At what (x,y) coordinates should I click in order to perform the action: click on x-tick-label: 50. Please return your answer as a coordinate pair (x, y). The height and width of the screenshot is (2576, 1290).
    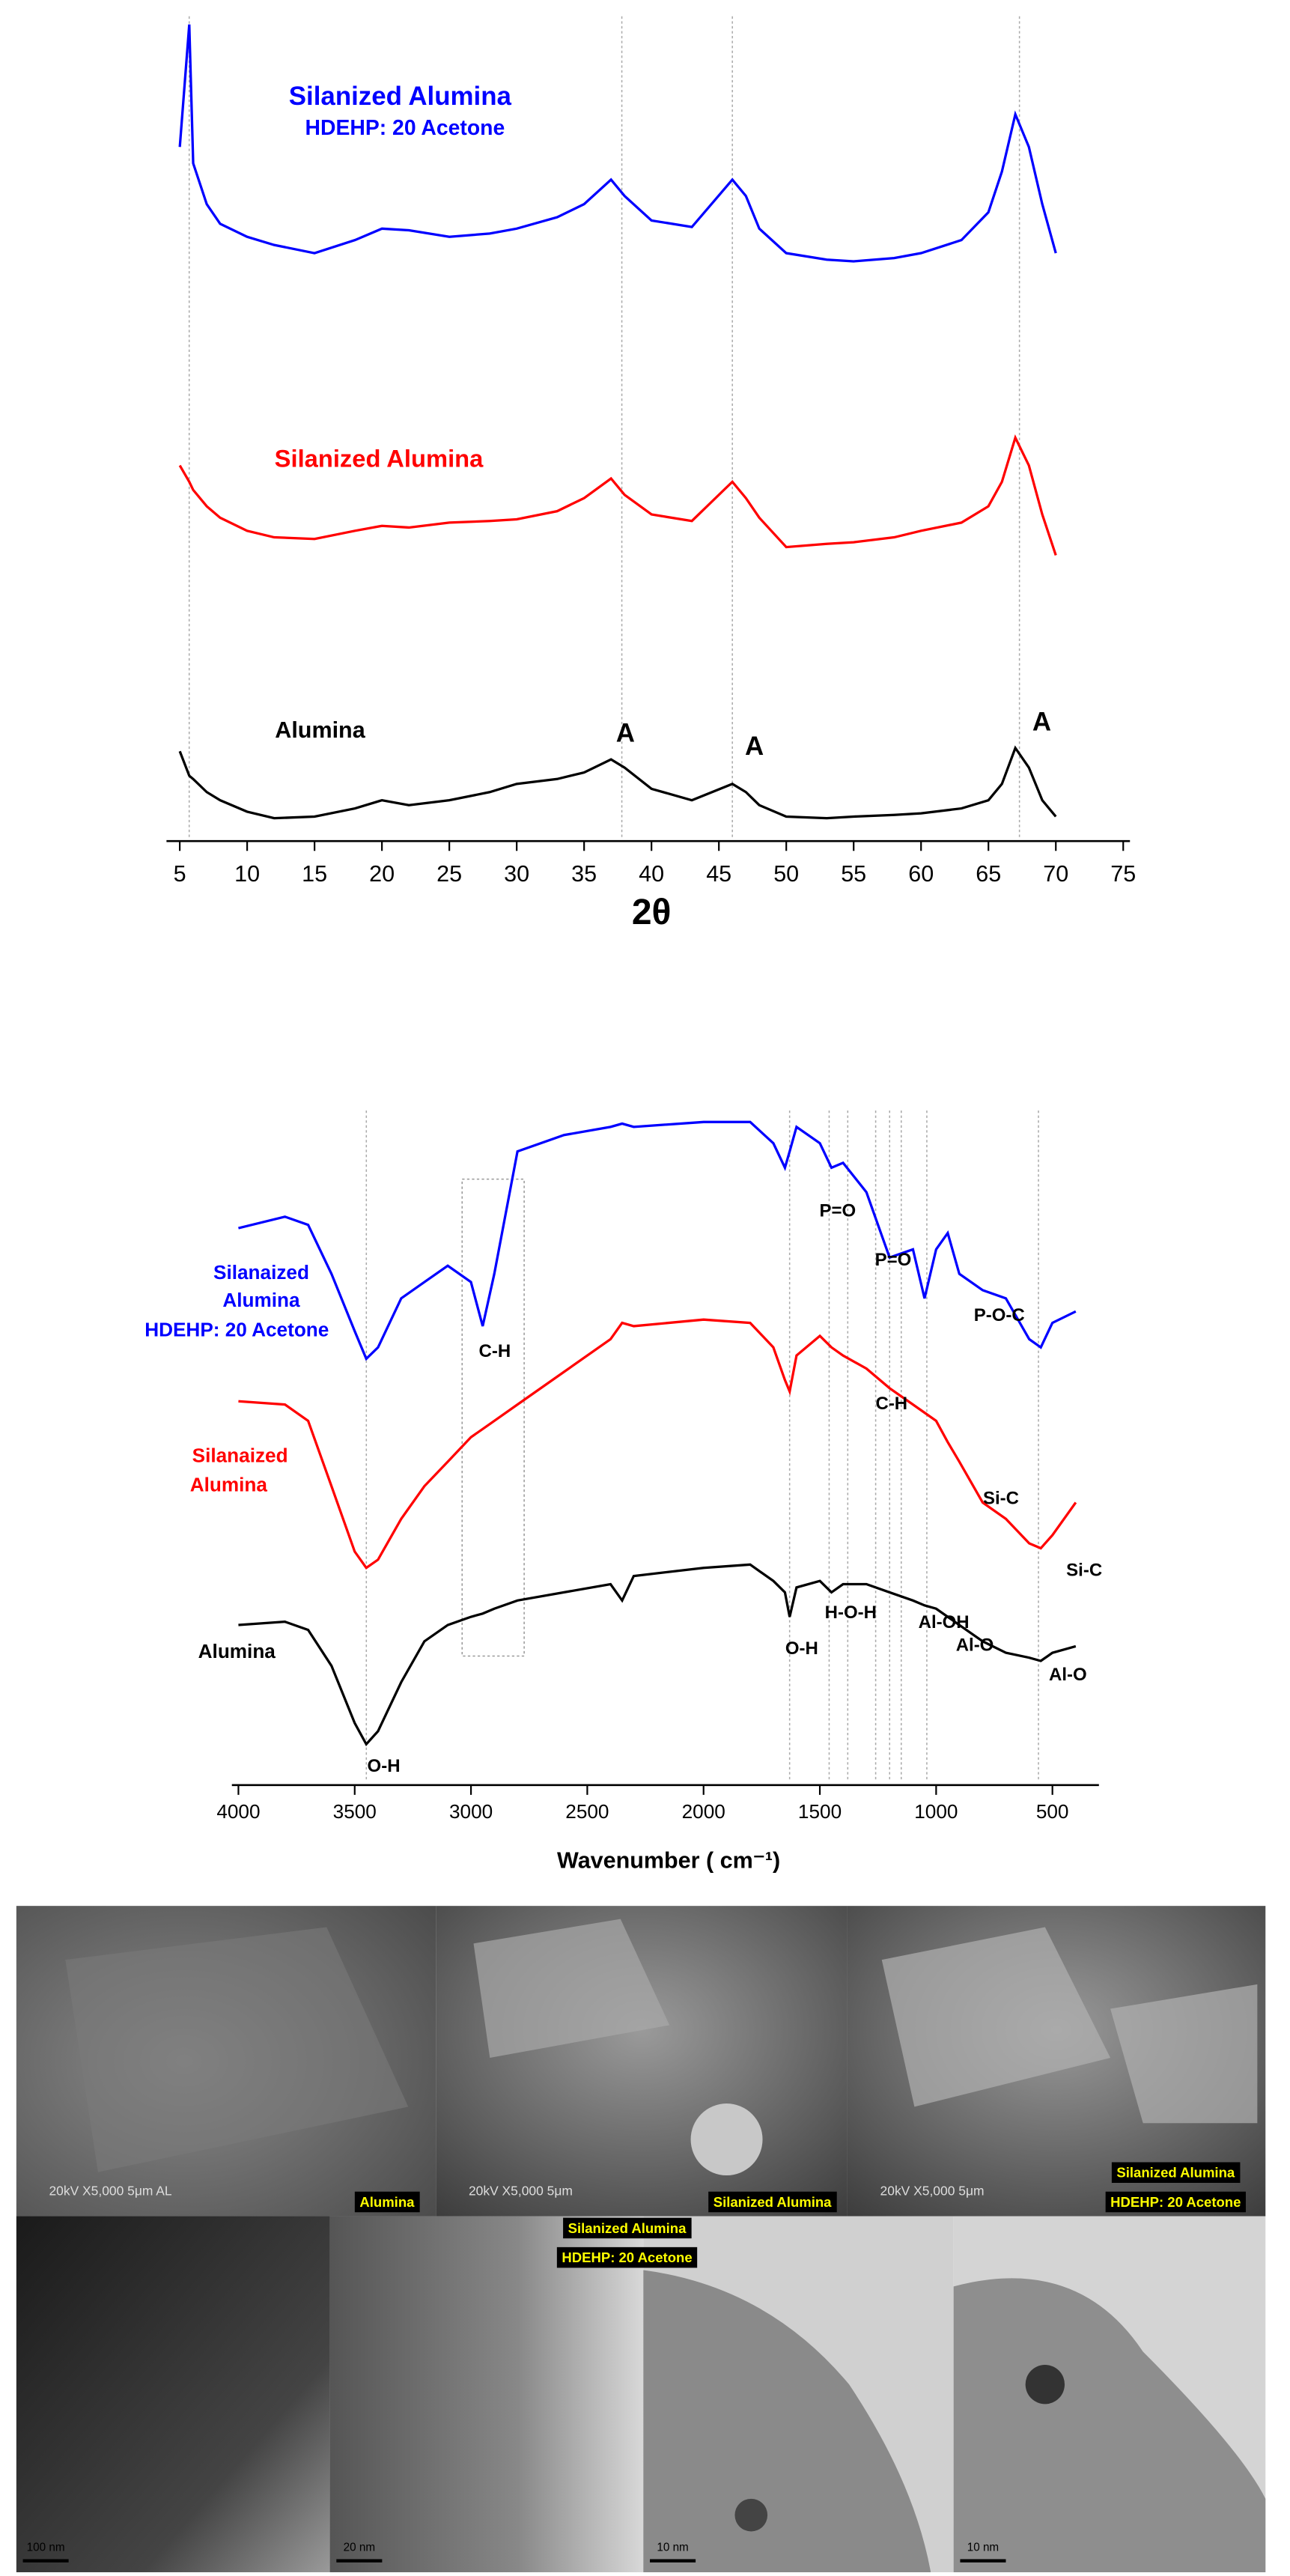
    Looking at the image, I should click on (786, 874).